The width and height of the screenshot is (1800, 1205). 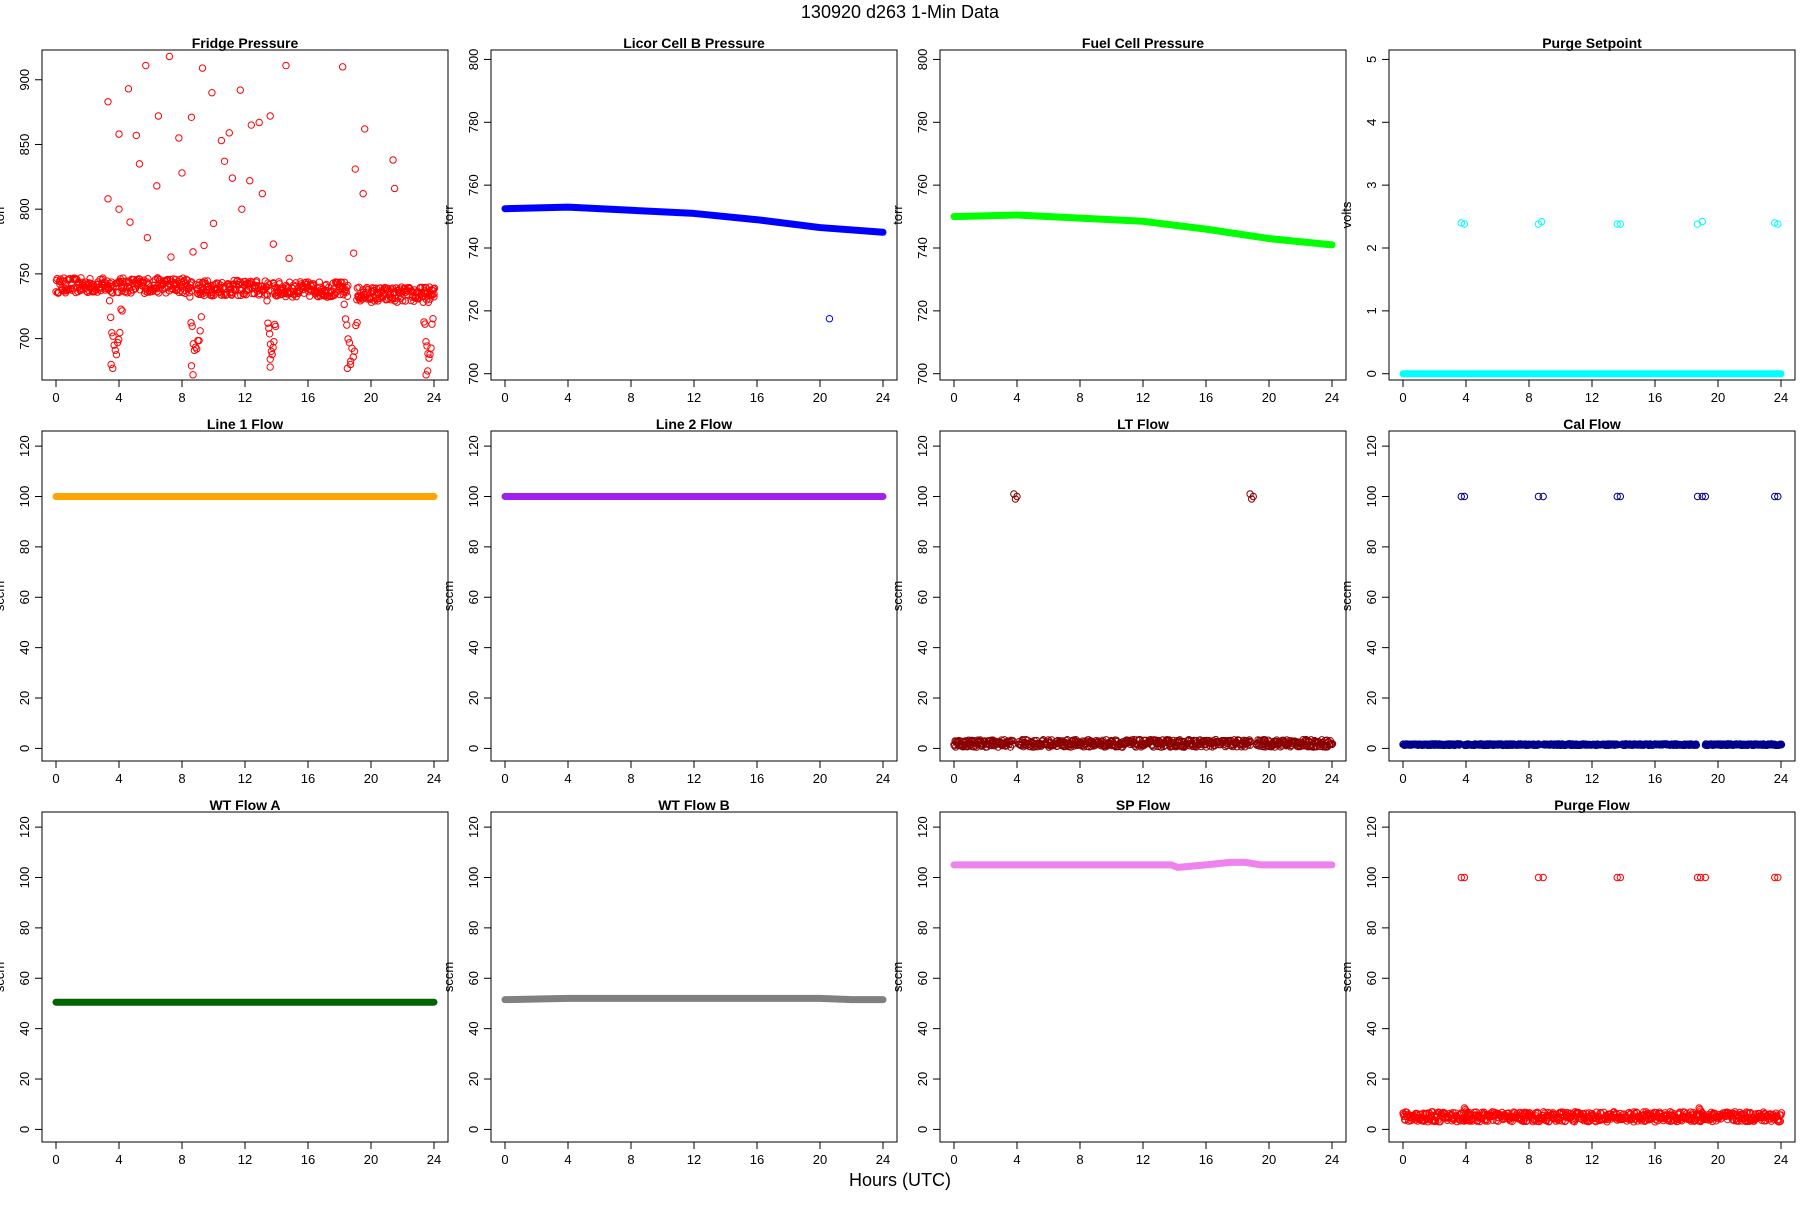 I want to click on chart-title: Cal Flow, so click(x=1592, y=424).